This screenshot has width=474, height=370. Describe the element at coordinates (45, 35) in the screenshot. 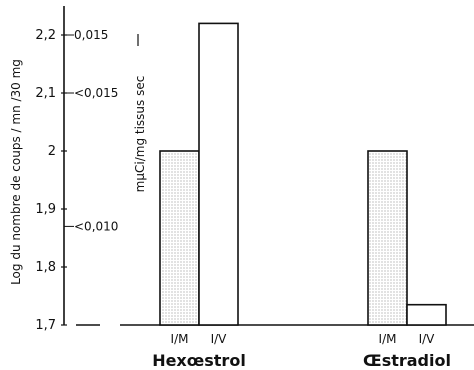

I see `y-tick-label: 2,2` at that location.